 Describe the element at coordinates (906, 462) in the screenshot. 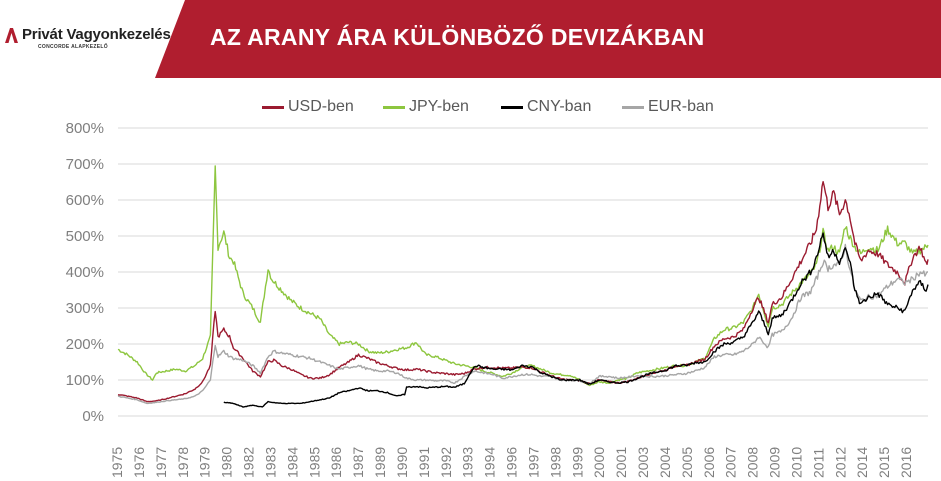

I see `x-tick-label: 2016` at that location.